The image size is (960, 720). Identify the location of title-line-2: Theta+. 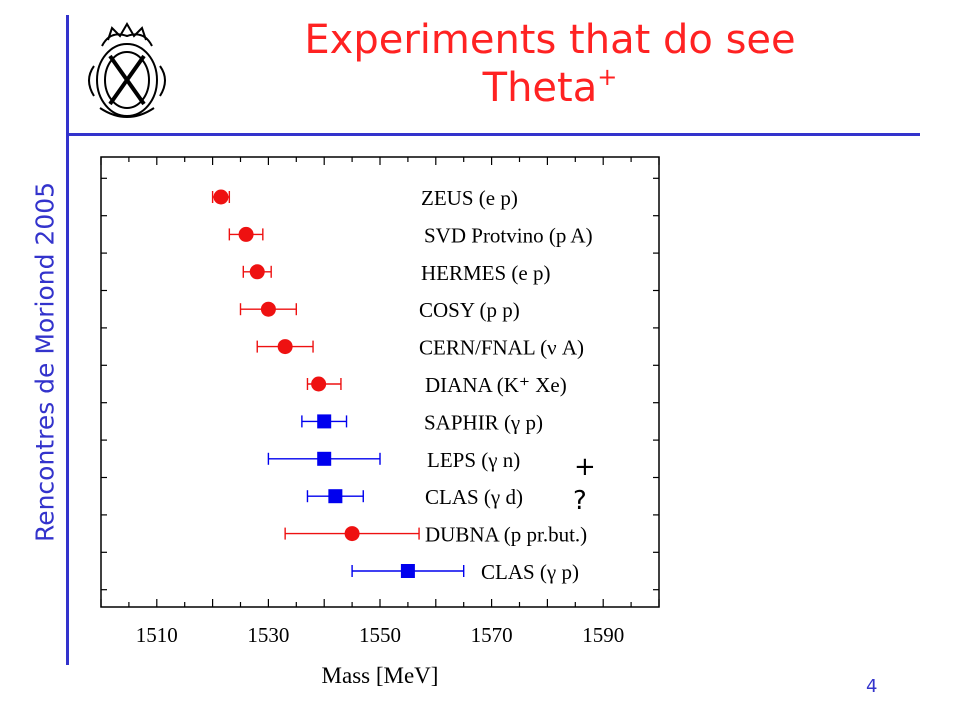
(550, 88).